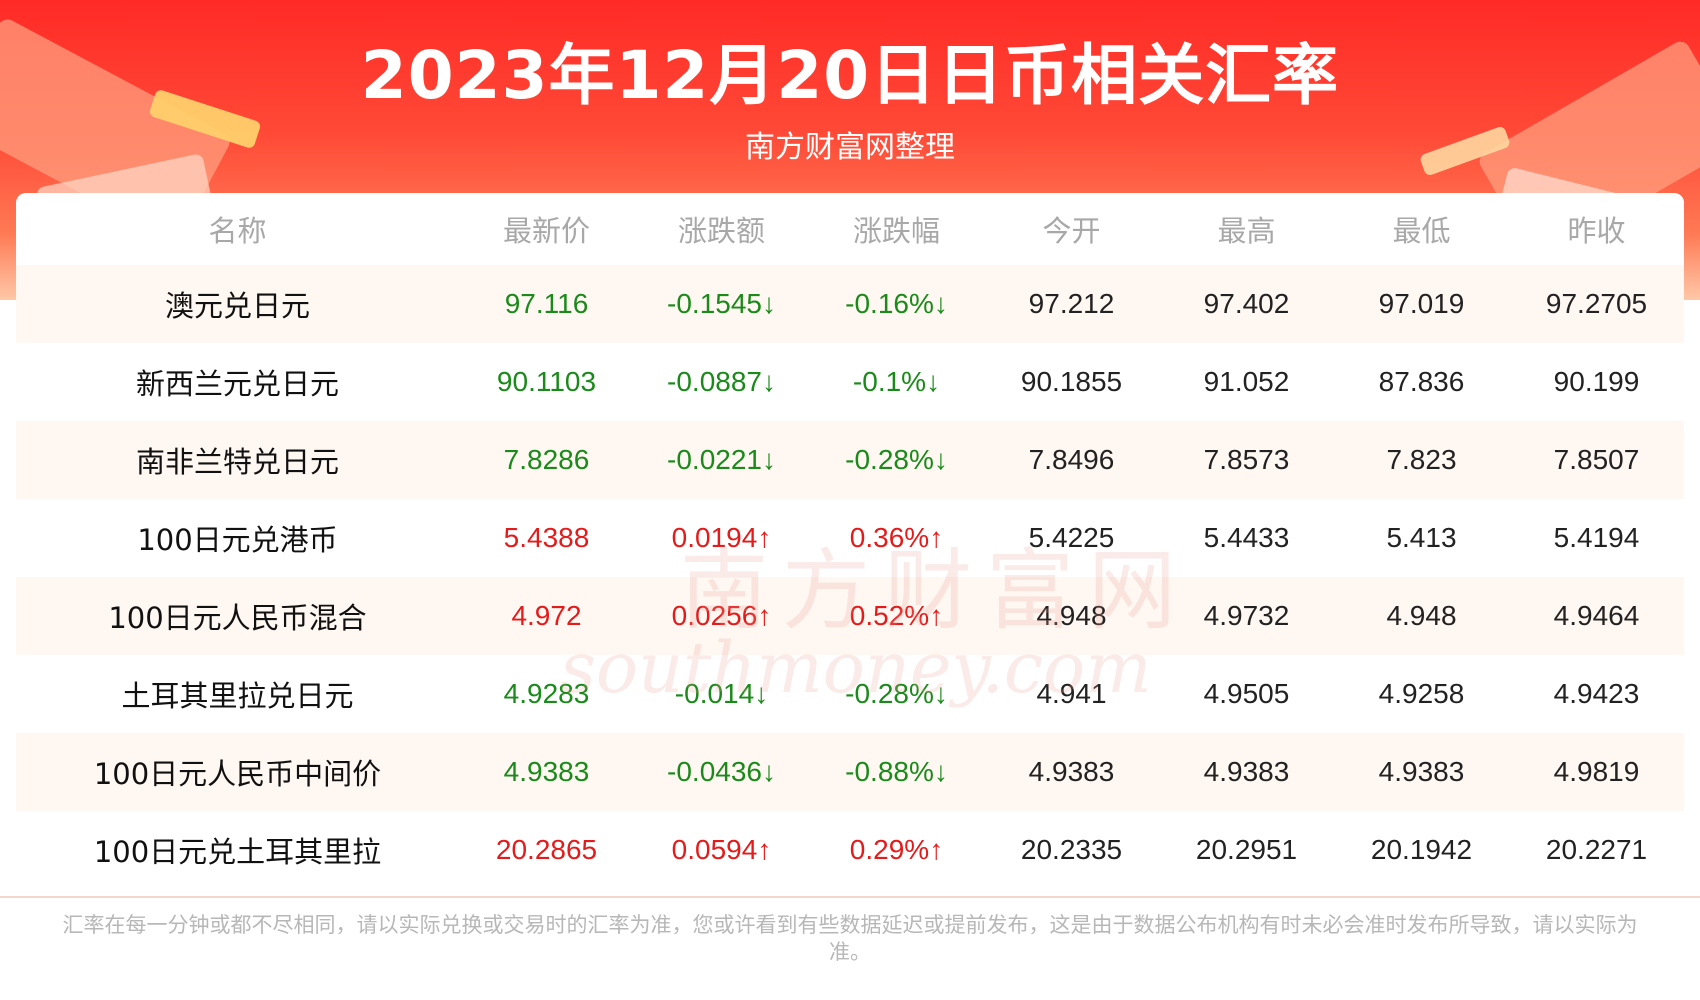  What do you see at coordinates (546, 303) in the screenshot?
I see `cell-latest: 97.116` at bounding box center [546, 303].